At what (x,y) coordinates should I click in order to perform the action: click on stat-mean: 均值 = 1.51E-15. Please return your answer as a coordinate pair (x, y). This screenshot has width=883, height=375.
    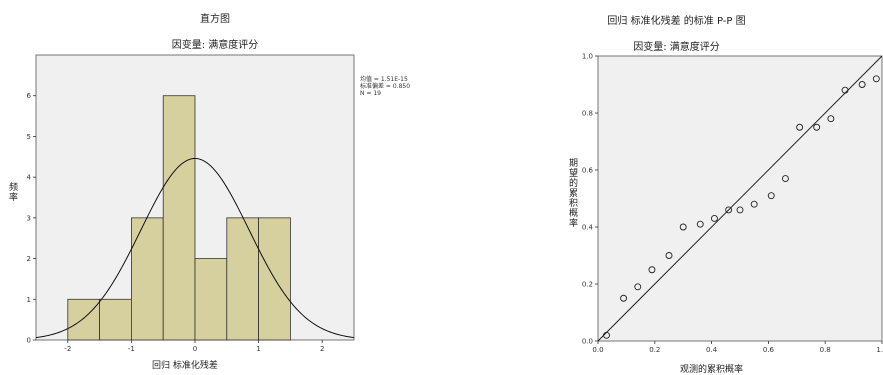
    Looking at the image, I should click on (384, 79).